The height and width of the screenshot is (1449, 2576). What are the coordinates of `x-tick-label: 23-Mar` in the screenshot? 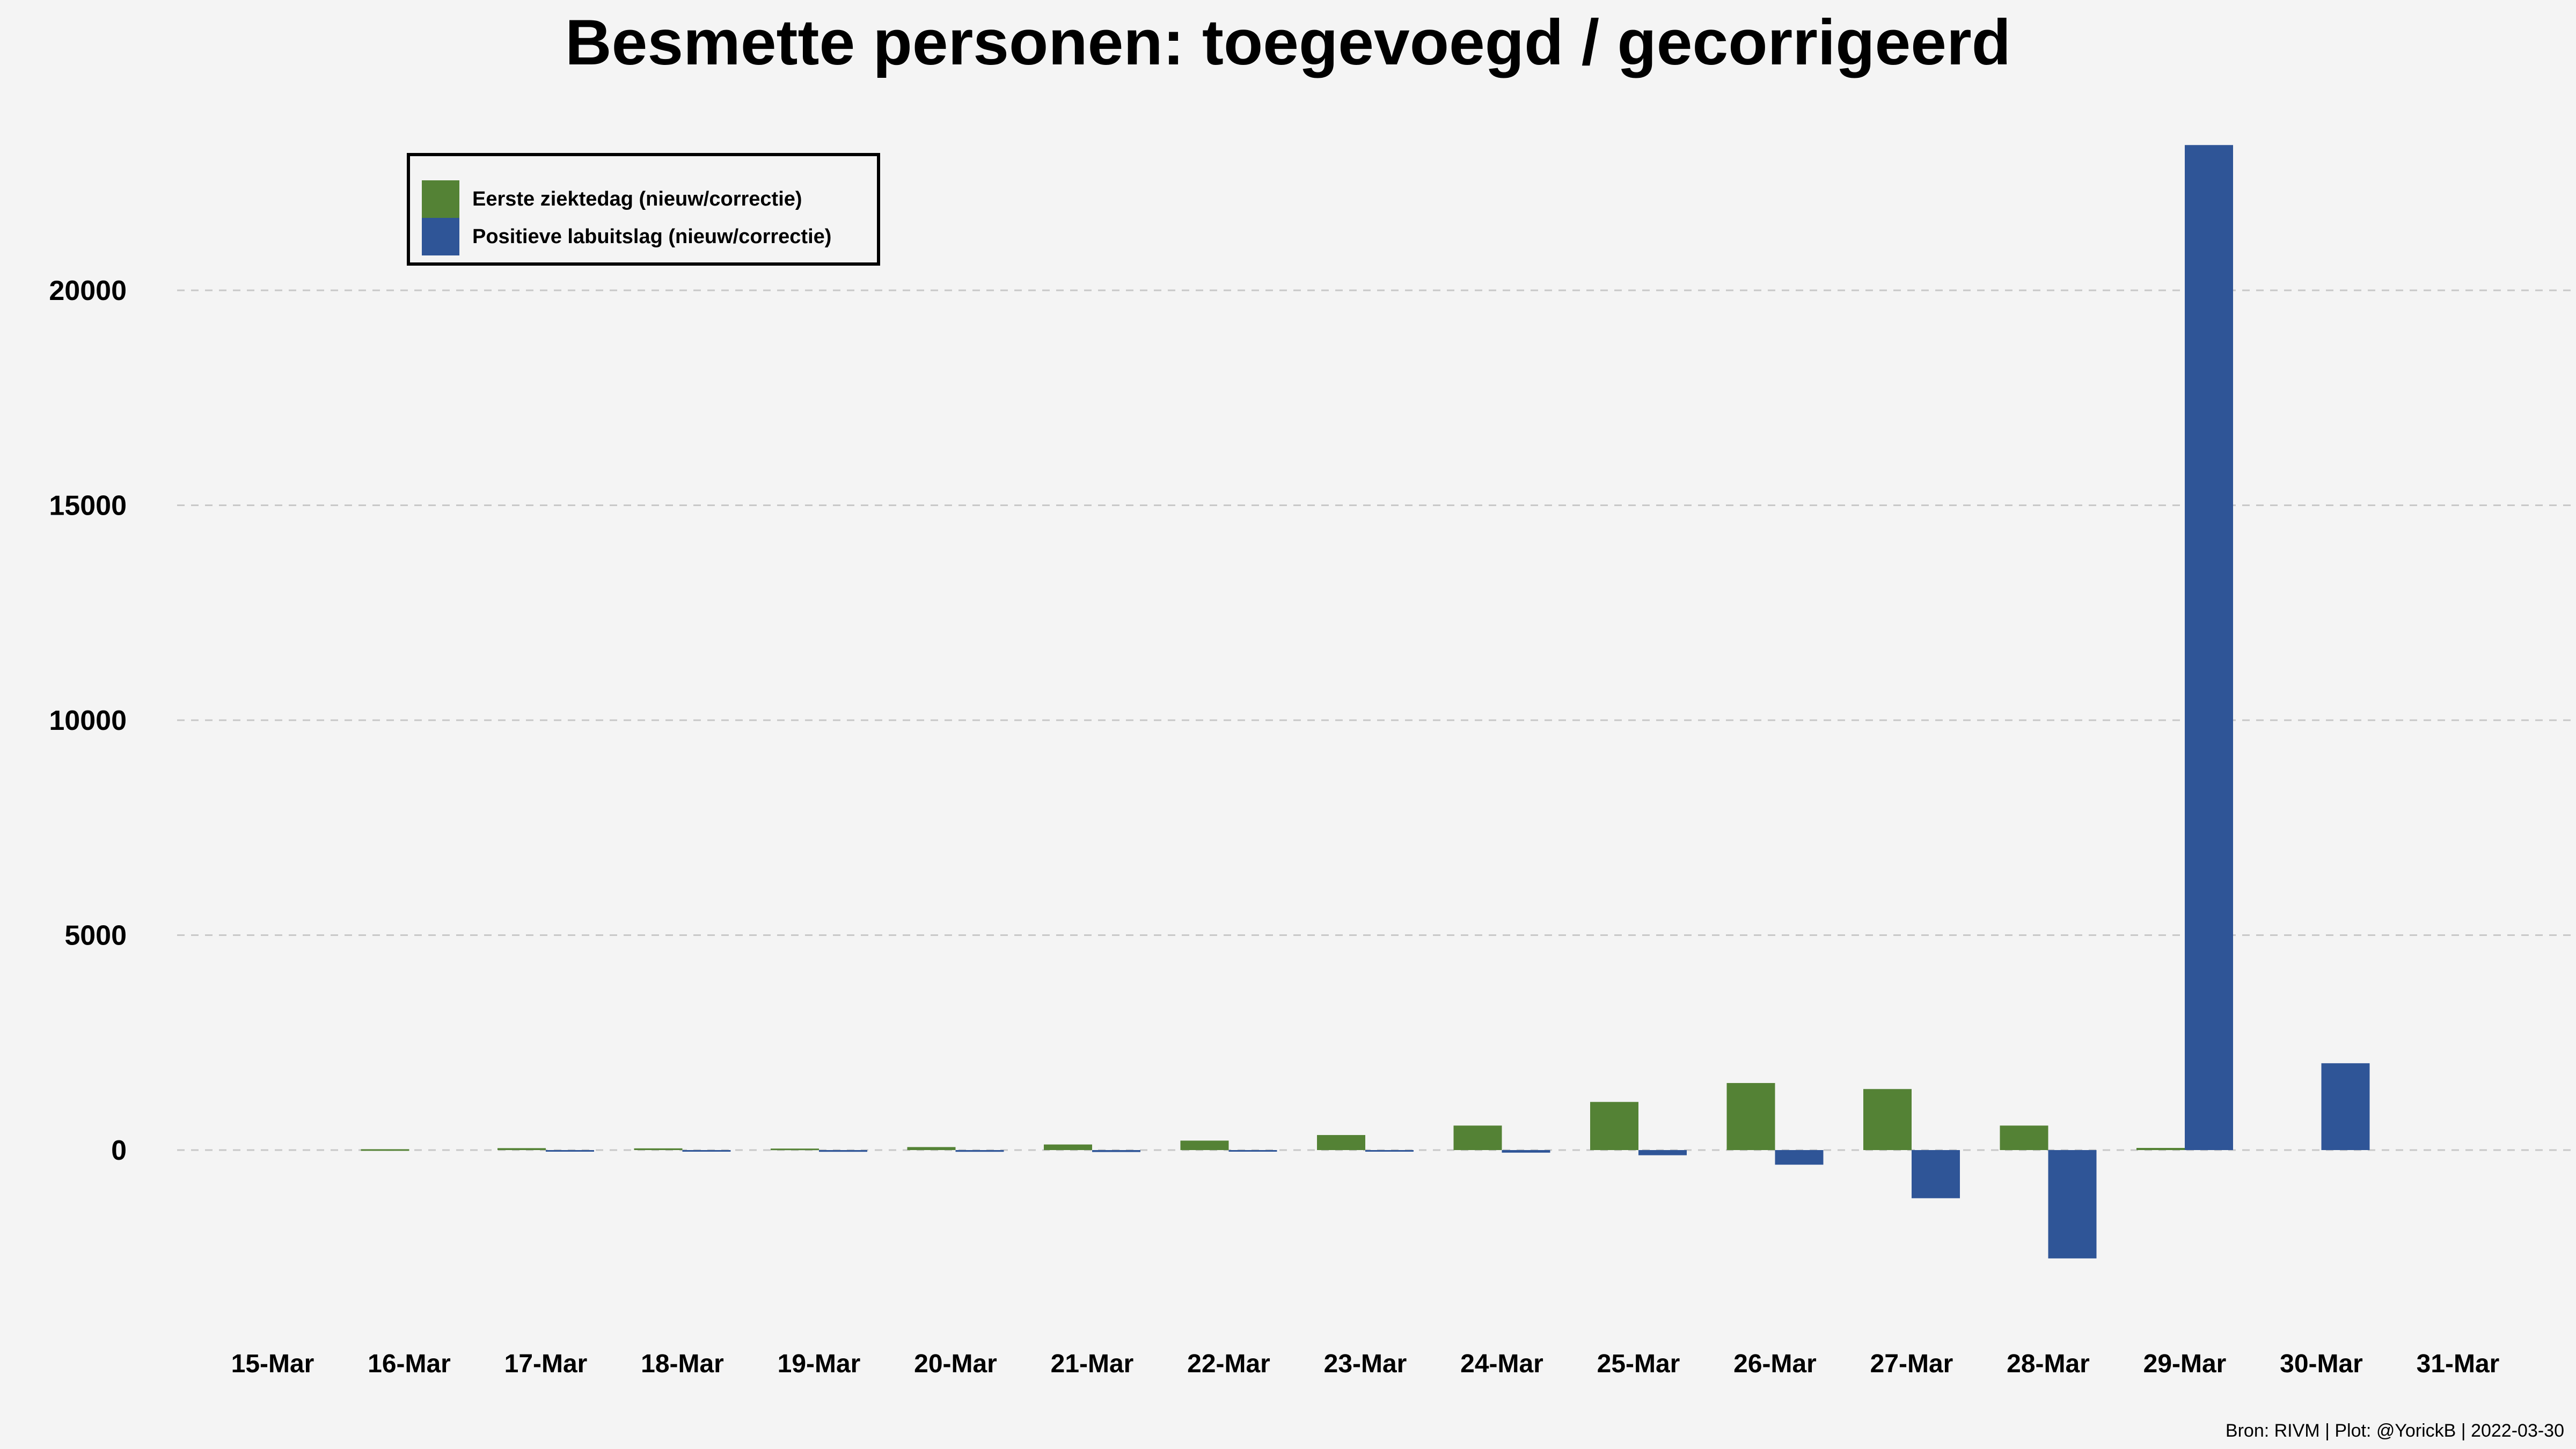 It's located at (1365, 1364).